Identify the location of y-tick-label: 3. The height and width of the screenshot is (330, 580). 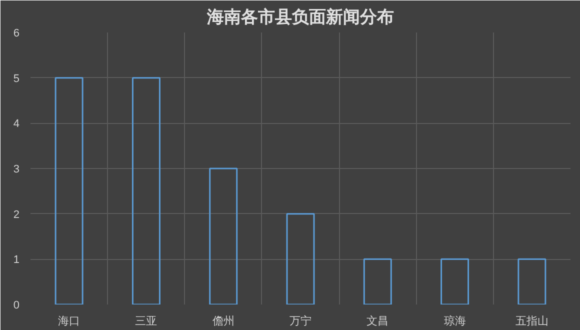
(16, 170).